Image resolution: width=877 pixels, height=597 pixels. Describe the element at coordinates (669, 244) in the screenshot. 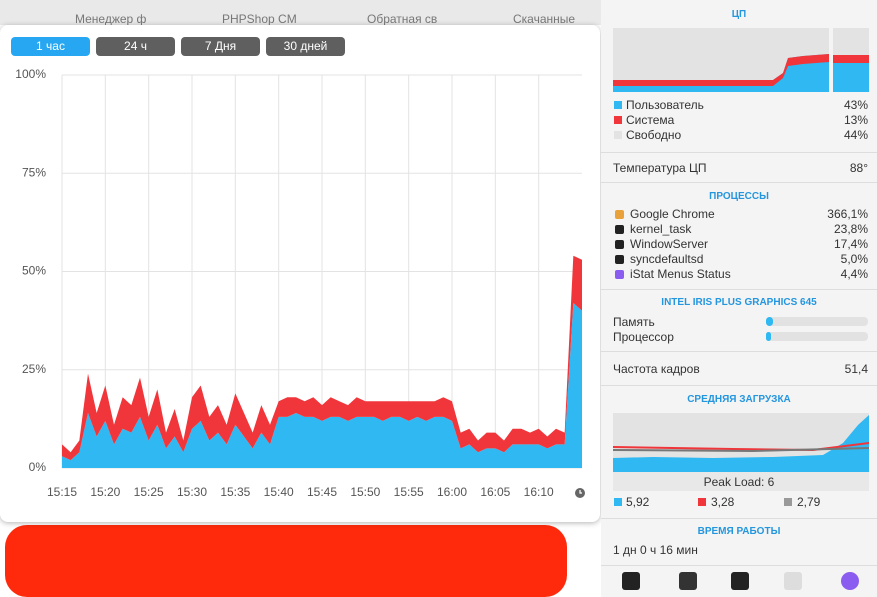

I see `process-name: WindowServer` at that location.